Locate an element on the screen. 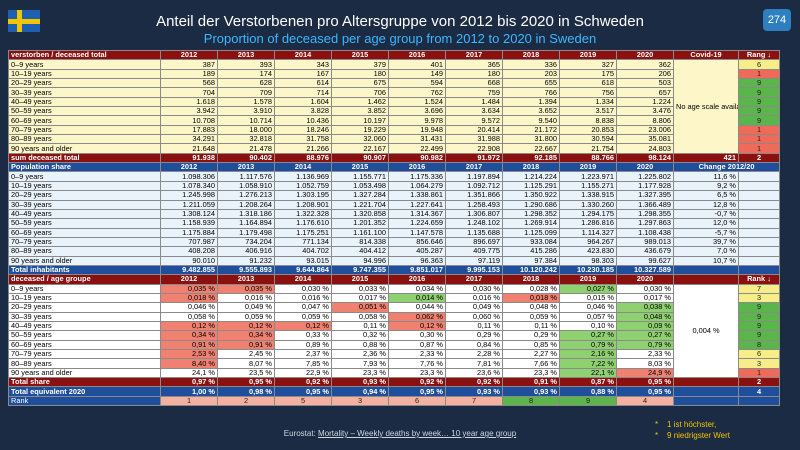 This screenshot has width=800, height=450. total-value: 10.327.589 is located at coordinates (645, 270).